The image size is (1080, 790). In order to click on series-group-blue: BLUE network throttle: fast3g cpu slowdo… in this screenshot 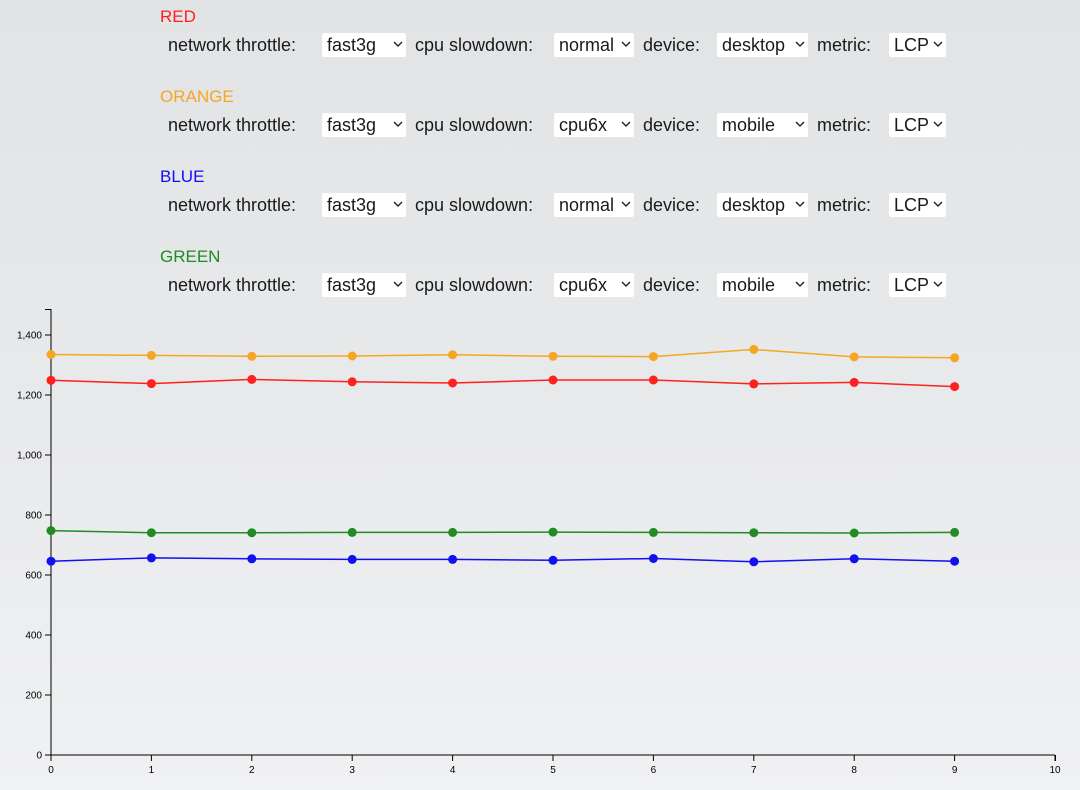, I will do `click(540, 195)`.